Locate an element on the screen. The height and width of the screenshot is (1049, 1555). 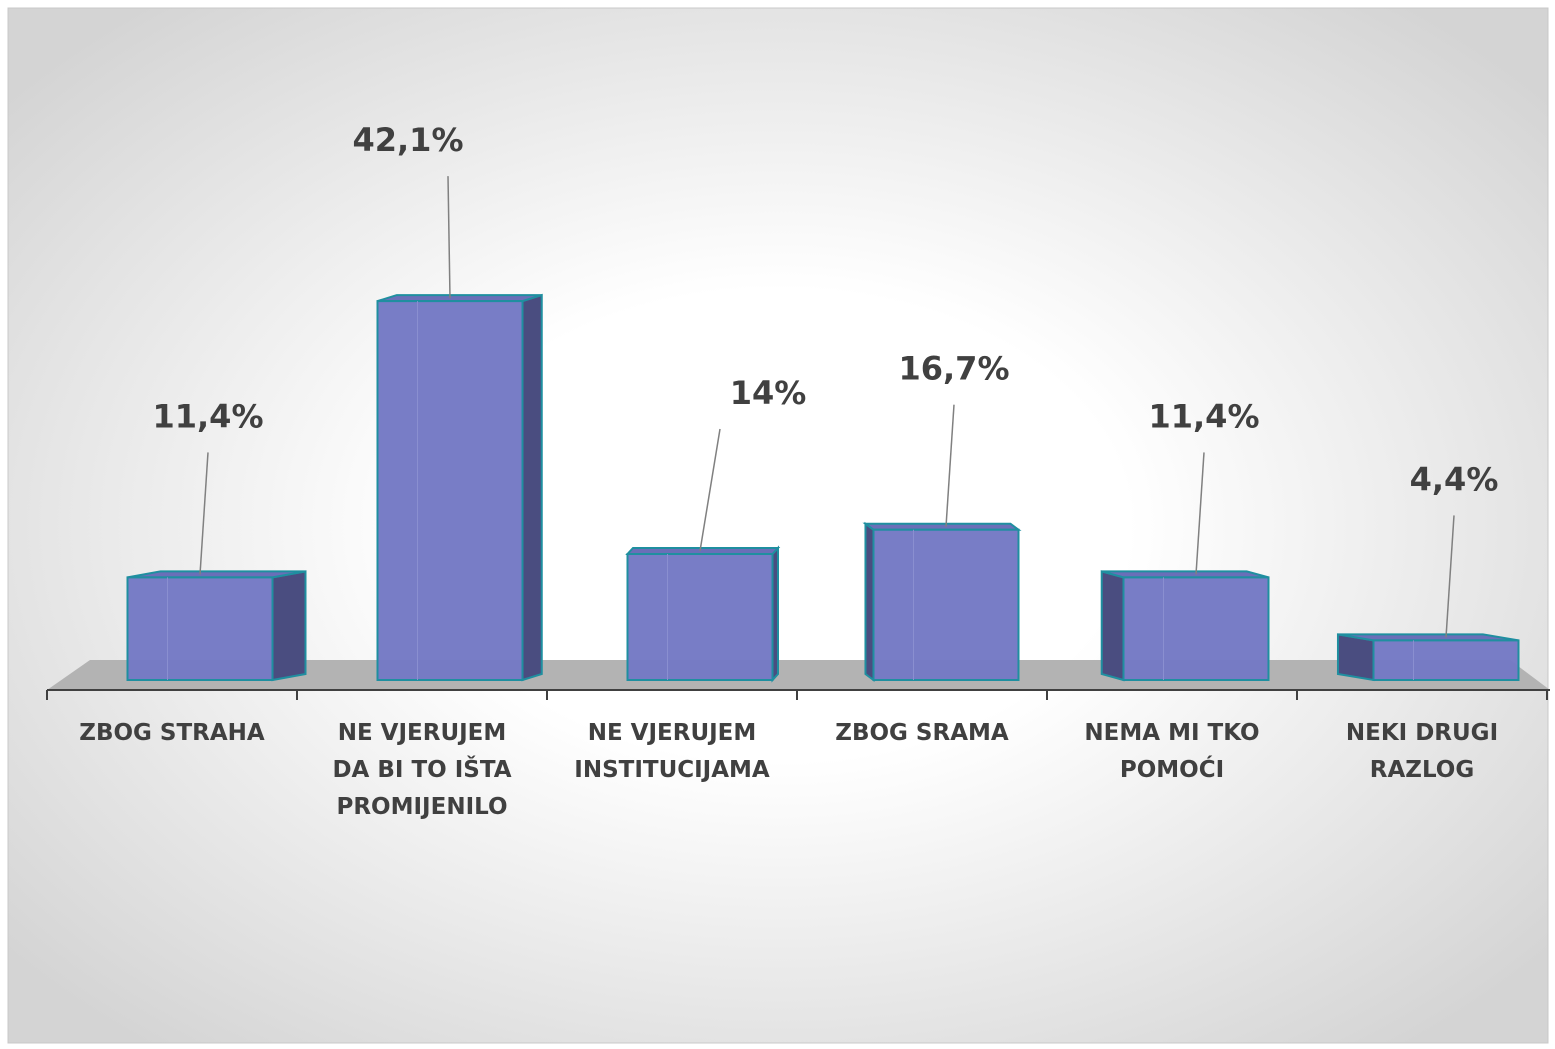
data-label: 4,4% is located at coordinates (1454, 479).